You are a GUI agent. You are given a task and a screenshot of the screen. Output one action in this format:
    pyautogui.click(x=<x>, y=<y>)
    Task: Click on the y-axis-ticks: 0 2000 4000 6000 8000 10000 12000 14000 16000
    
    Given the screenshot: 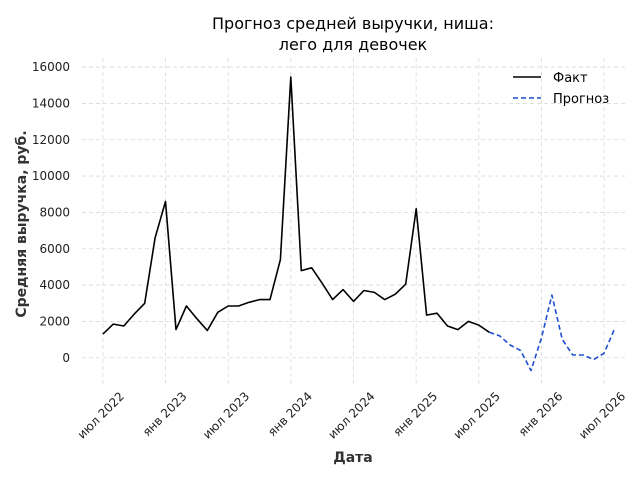 What is the action you would take?
    pyautogui.click(x=51, y=212)
    